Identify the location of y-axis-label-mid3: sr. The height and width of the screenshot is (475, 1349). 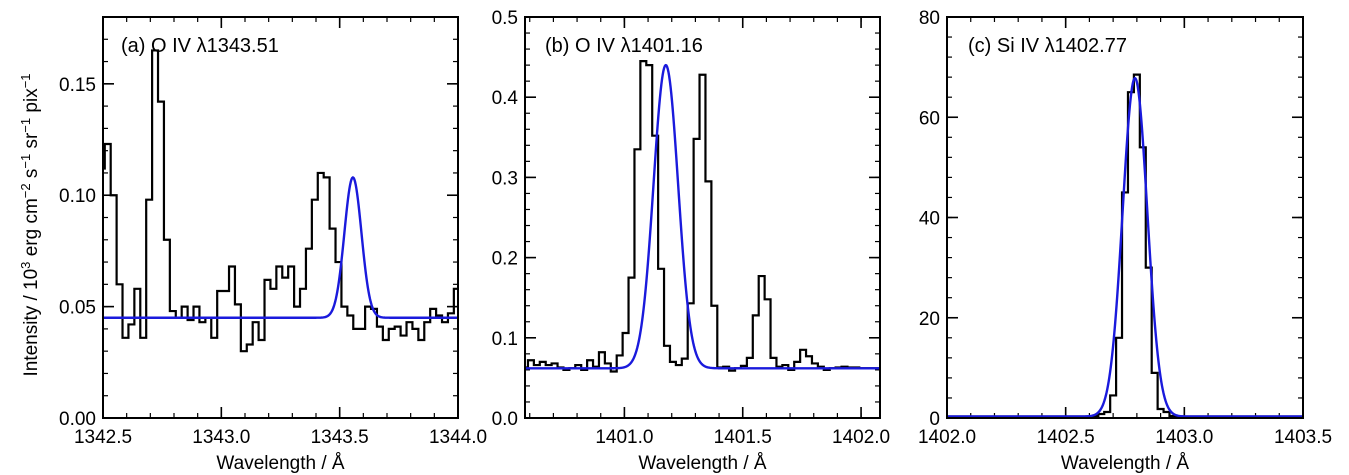
(31, 143).